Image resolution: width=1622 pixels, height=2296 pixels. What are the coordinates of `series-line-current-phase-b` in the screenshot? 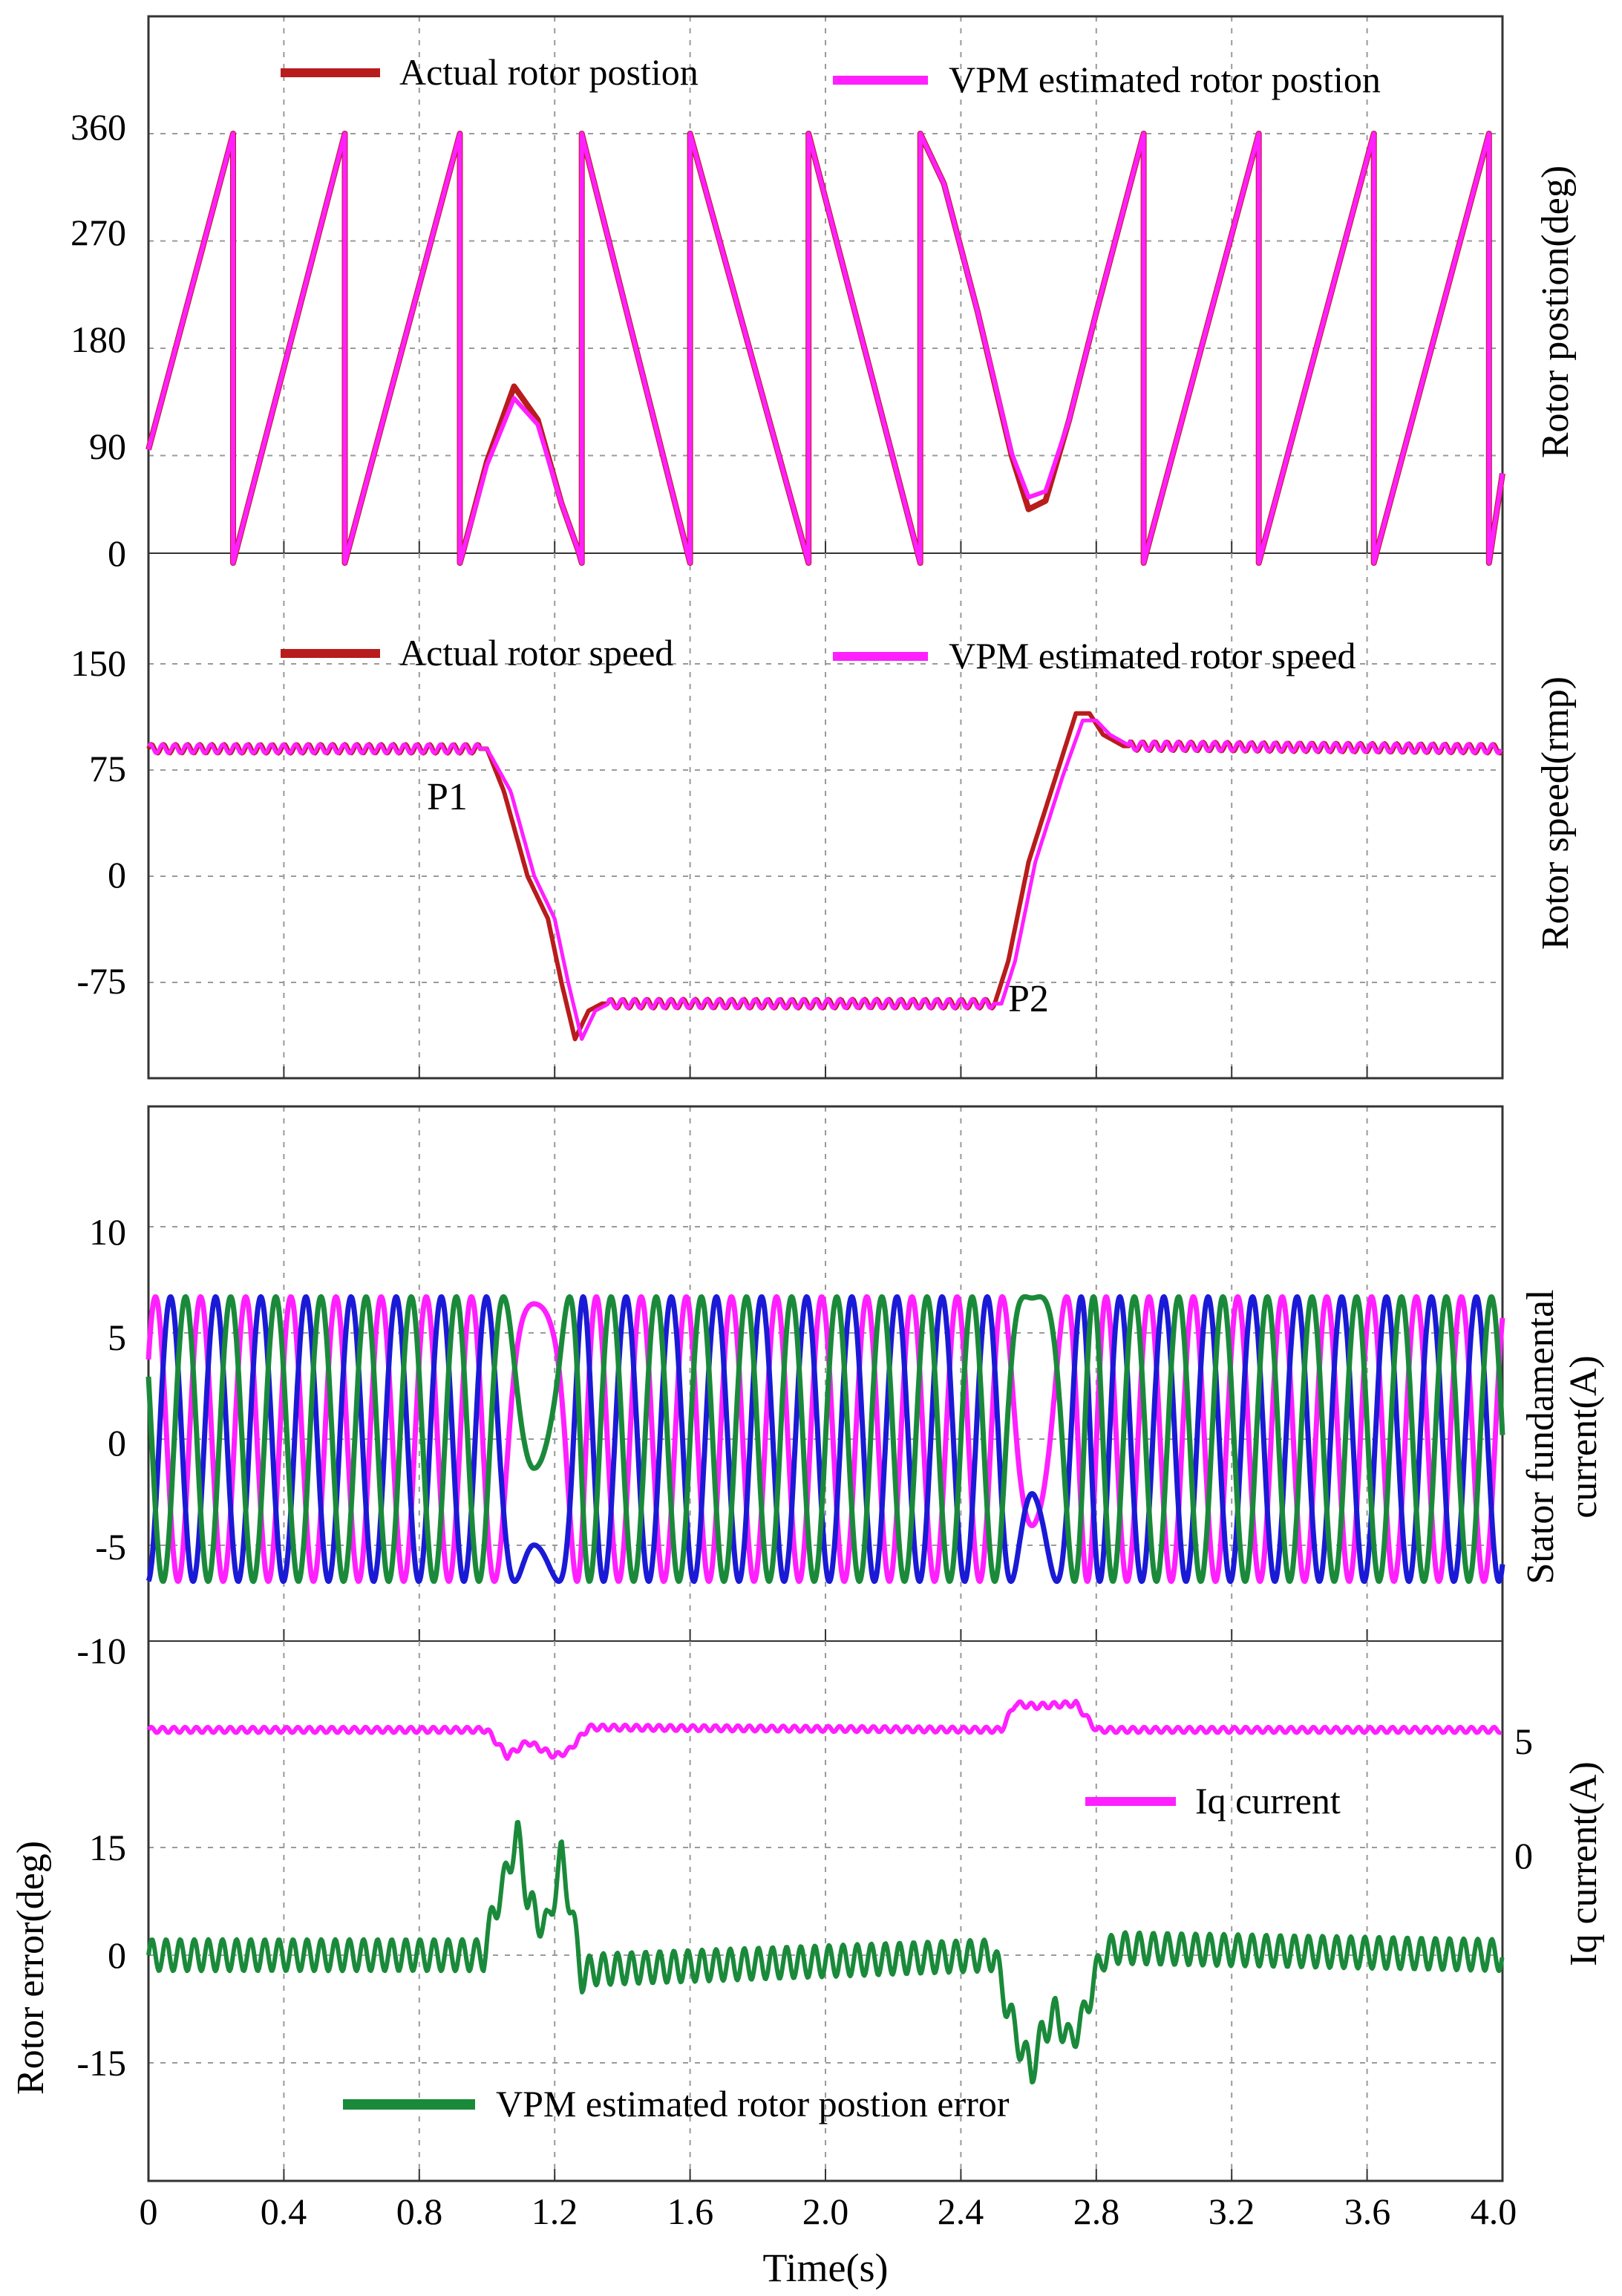 It's located at (825, 1439).